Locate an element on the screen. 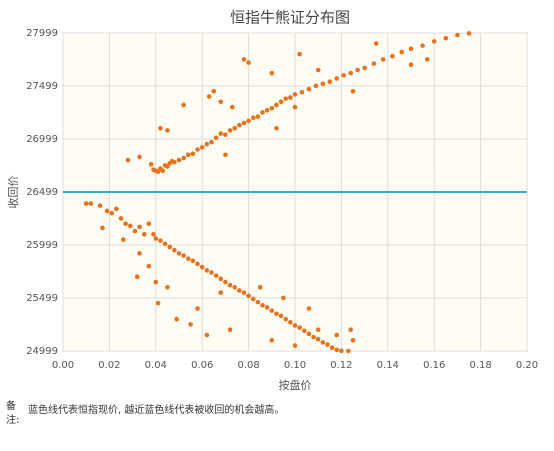 The width and height of the screenshot is (554, 451). note: 备注: 蓝色线代表恒指现价, 越近蓝色线代表被收回的机会越高。 is located at coordinates (276, 414).